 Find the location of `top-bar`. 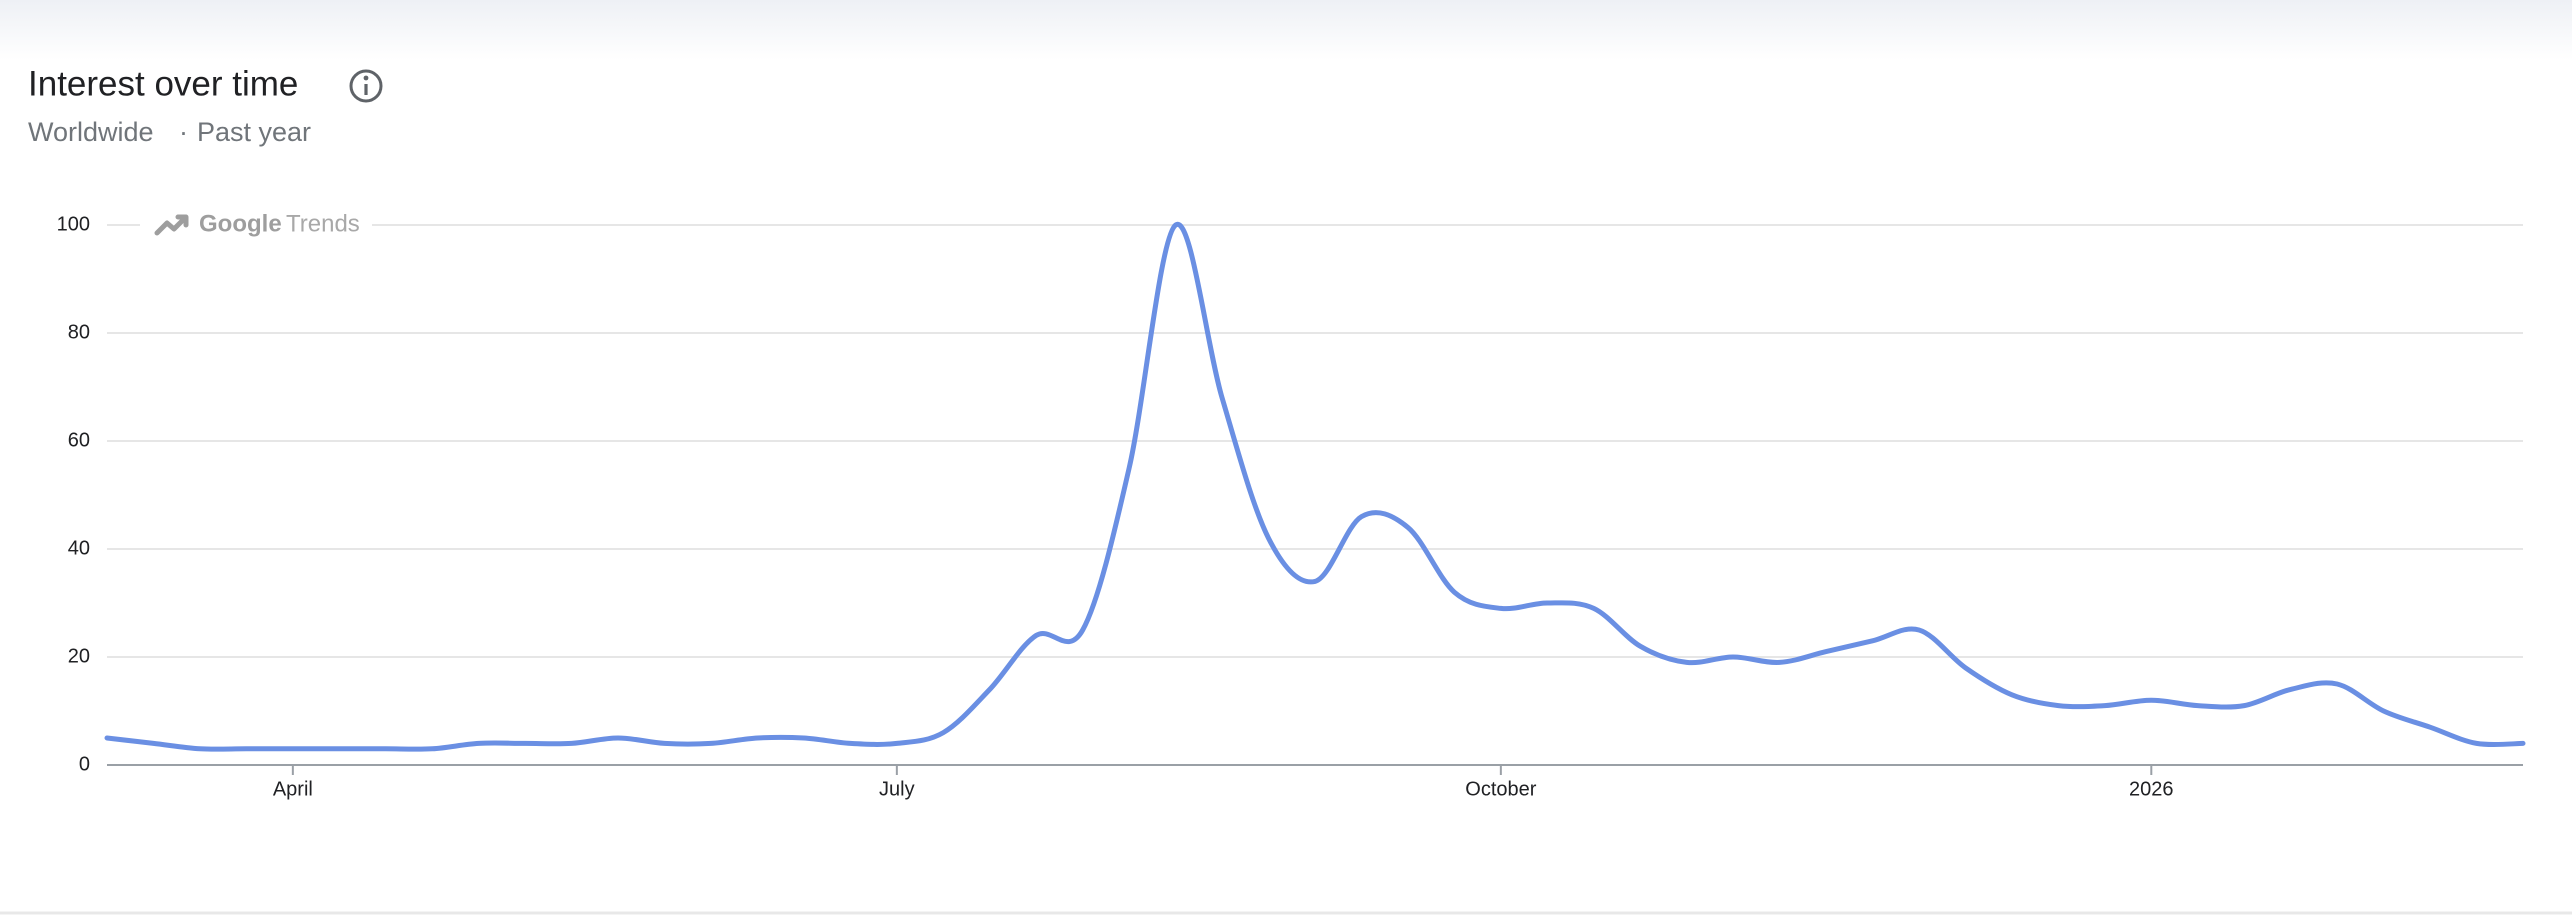

top-bar is located at coordinates (1286, 30).